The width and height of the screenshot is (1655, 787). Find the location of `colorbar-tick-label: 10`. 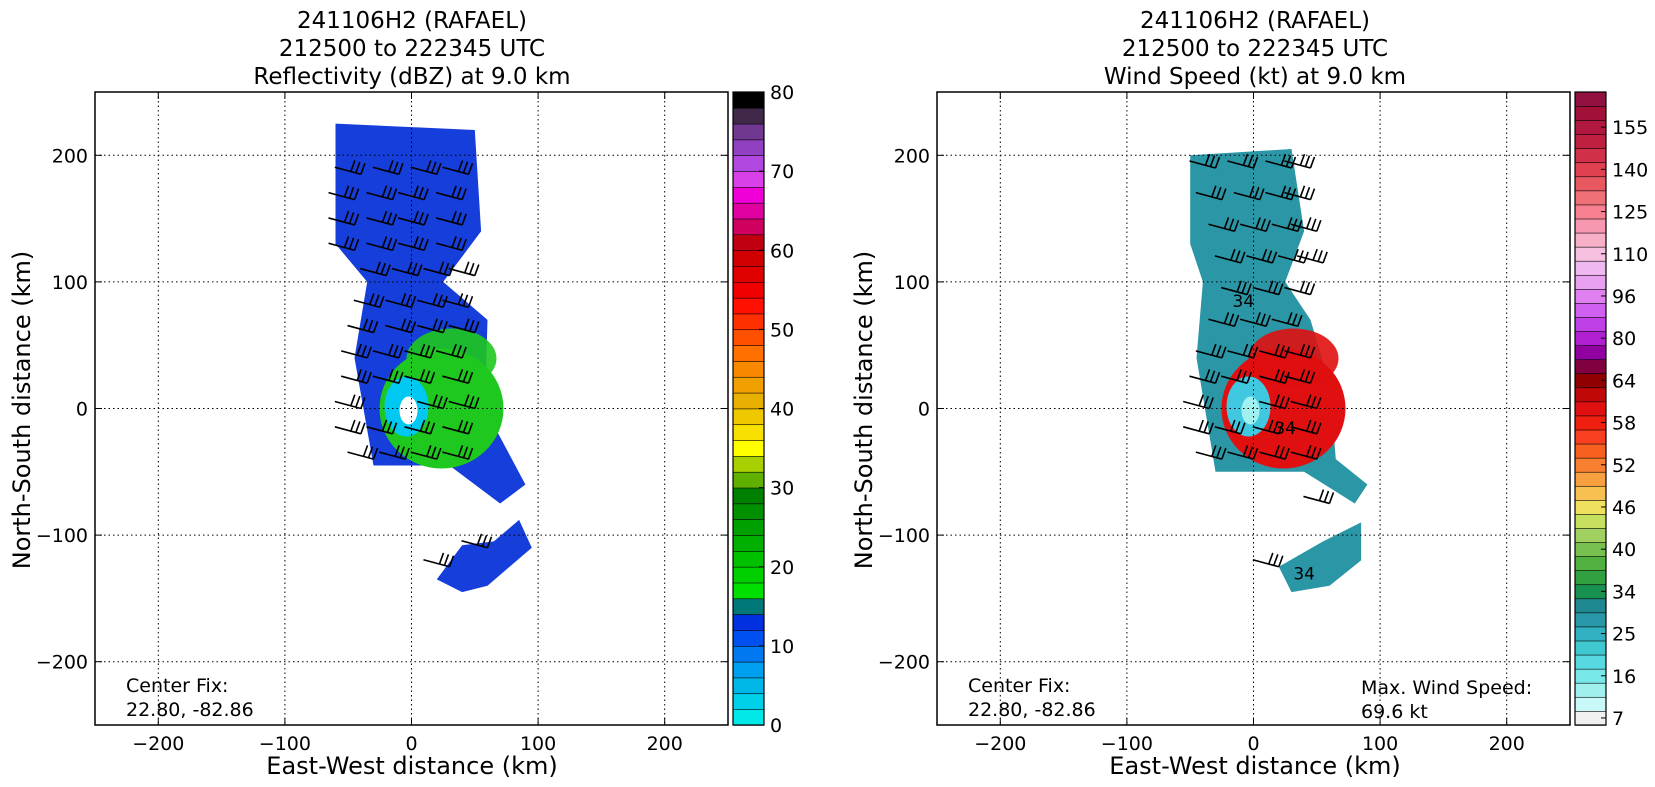

colorbar-tick-label: 10 is located at coordinates (782, 647).